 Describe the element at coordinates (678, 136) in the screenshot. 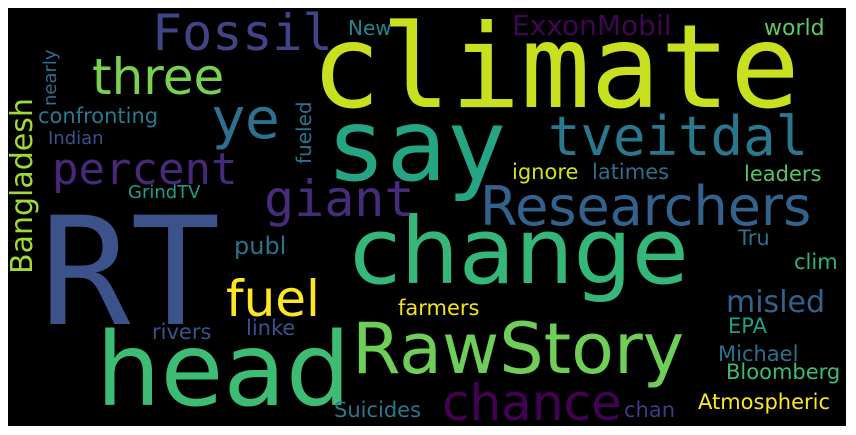

I see `word-tveitdal: tveitdal` at that location.